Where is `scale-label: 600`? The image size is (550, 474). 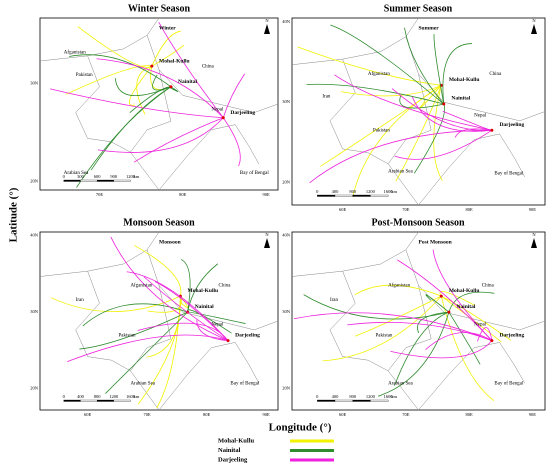 scale-label: 600 is located at coordinates (98, 176).